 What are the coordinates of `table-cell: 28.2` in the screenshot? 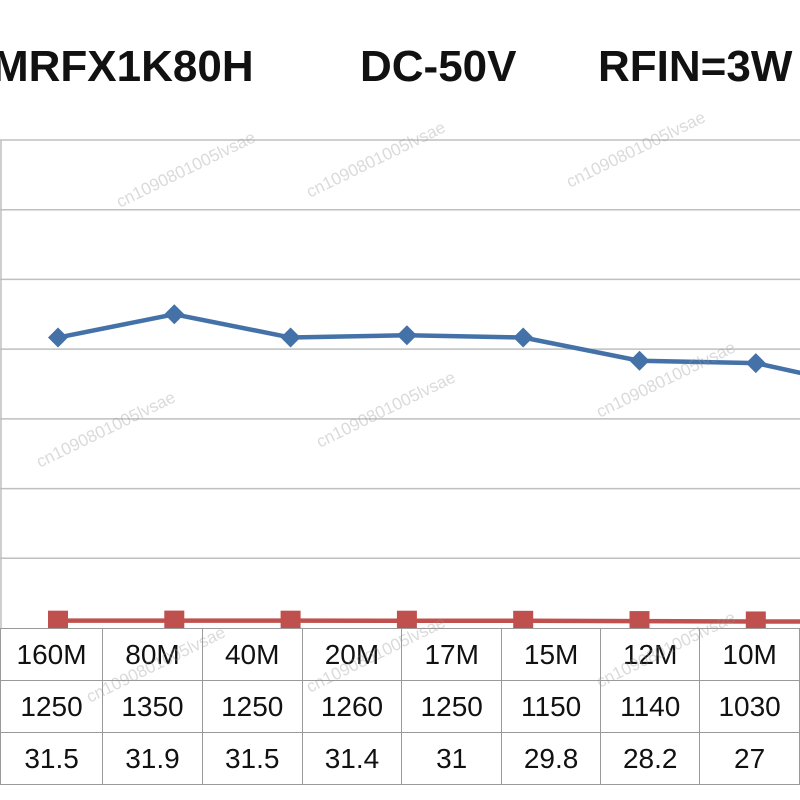 It's located at (650, 758).